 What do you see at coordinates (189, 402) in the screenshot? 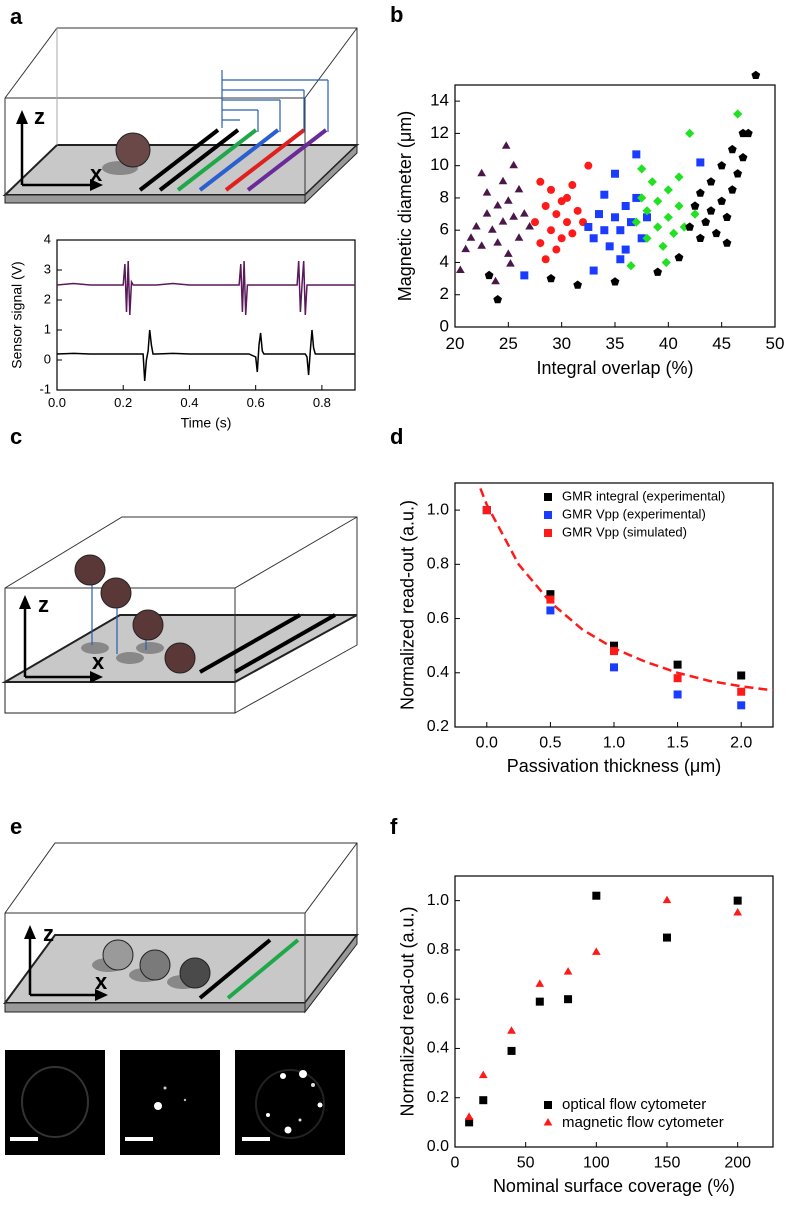
I see `x-tick-label: 0.4` at bounding box center [189, 402].